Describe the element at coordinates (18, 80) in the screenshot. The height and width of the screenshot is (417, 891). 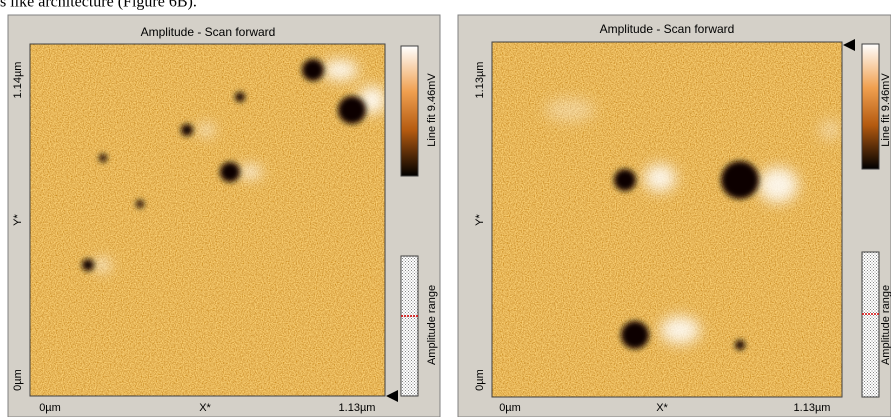
I see `y-label-top: 1.14µm` at that location.